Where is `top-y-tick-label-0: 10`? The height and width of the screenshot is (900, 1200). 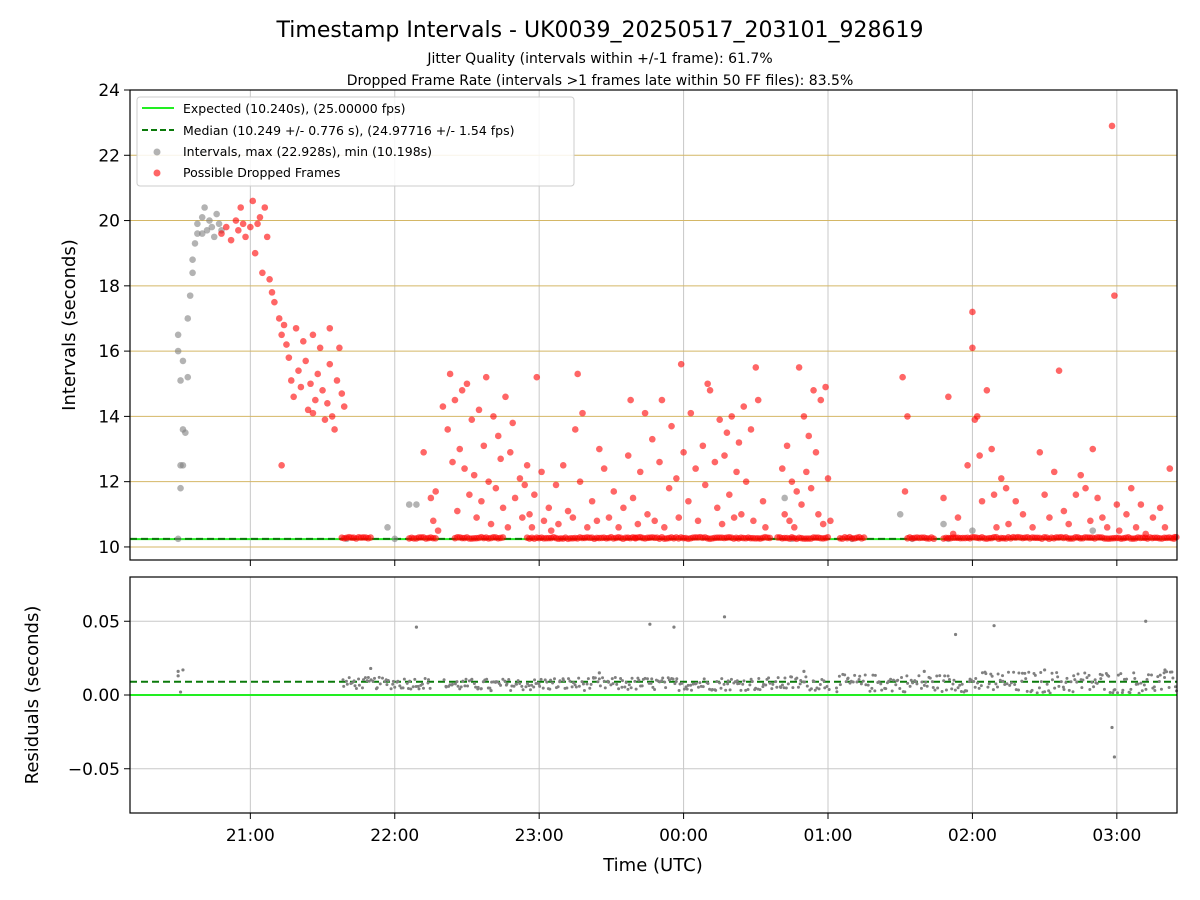 top-y-tick-label-0: 10 is located at coordinates (109, 548).